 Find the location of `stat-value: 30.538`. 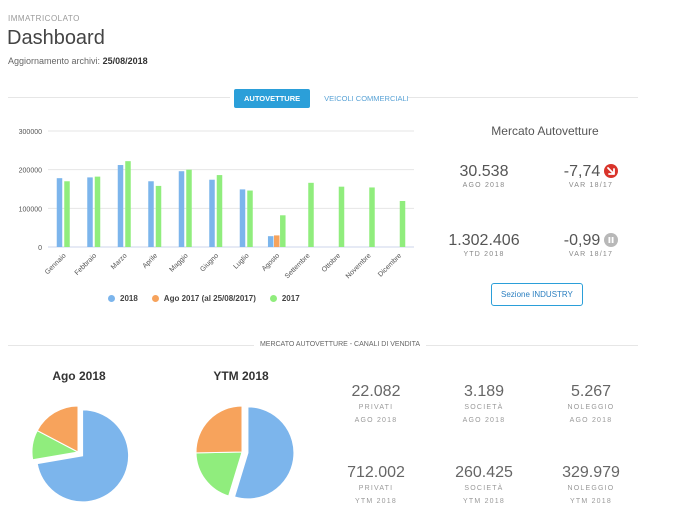

stat-value: 30.538 is located at coordinates (484, 171).